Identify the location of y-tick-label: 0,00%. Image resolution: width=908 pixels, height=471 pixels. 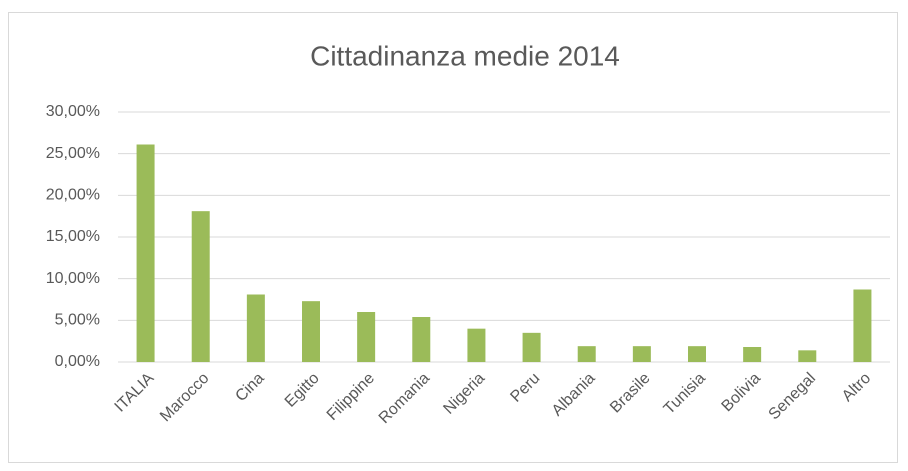
(77, 361).